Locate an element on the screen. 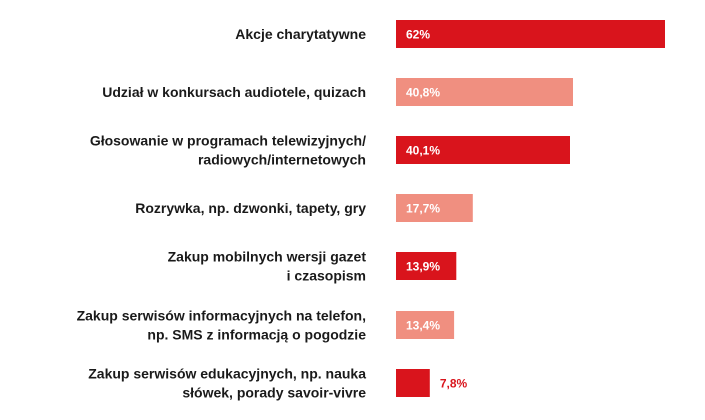 This screenshot has height=420, width=705. category-label-line: Zakup mobilnych wersji gazet is located at coordinates (267, 257).